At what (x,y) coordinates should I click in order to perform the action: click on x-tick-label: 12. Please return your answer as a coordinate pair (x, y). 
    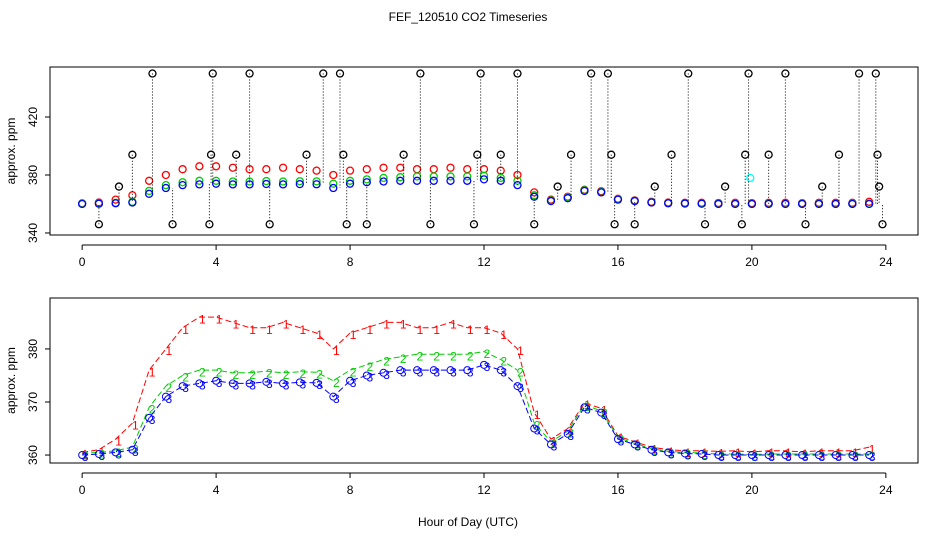
    Looking at the image, I should click on (484, 490).